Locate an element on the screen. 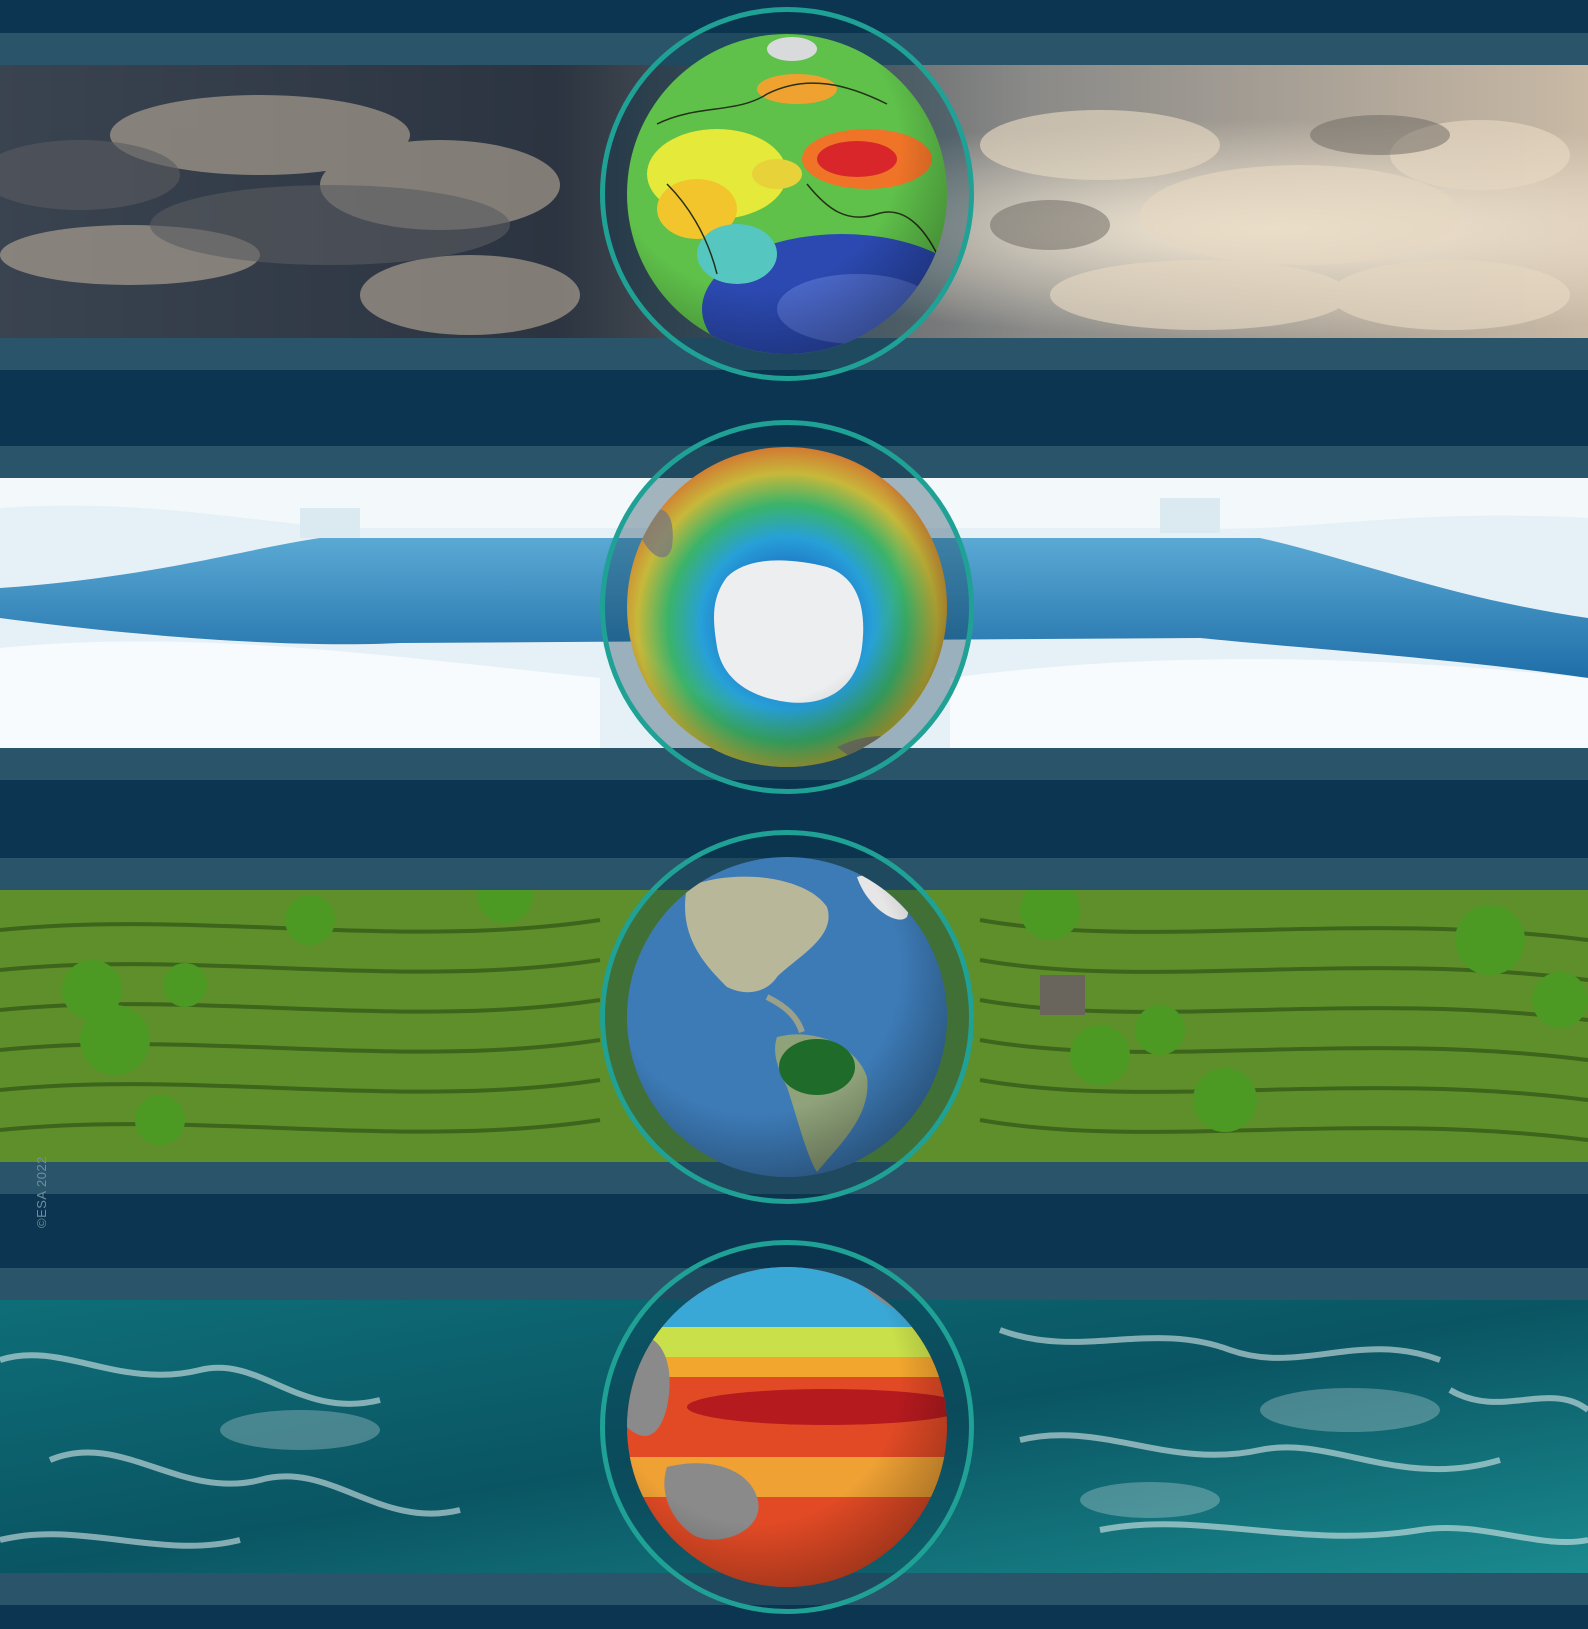 This screenshot has width=1588, height=1629. ocean-globe-icon is located at coordinates (787, 1427).